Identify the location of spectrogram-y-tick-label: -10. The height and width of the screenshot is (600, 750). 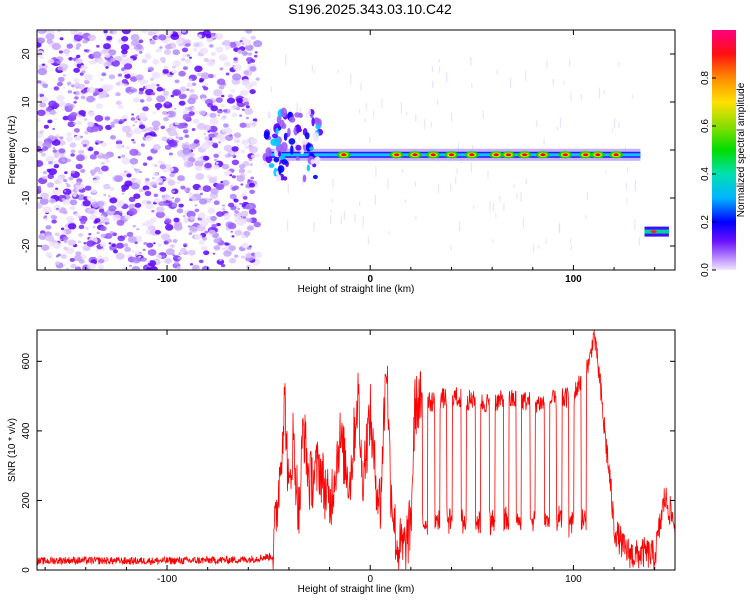
(26, 197).